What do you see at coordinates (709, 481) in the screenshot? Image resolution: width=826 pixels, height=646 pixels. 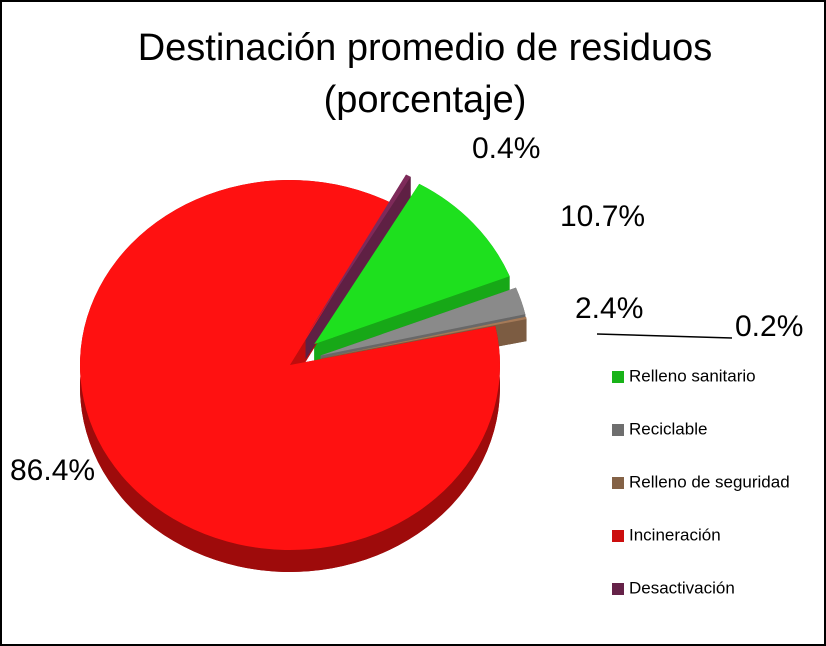 I see `legend-label: Relleno de seguridad` at bounding box center [709, 481].